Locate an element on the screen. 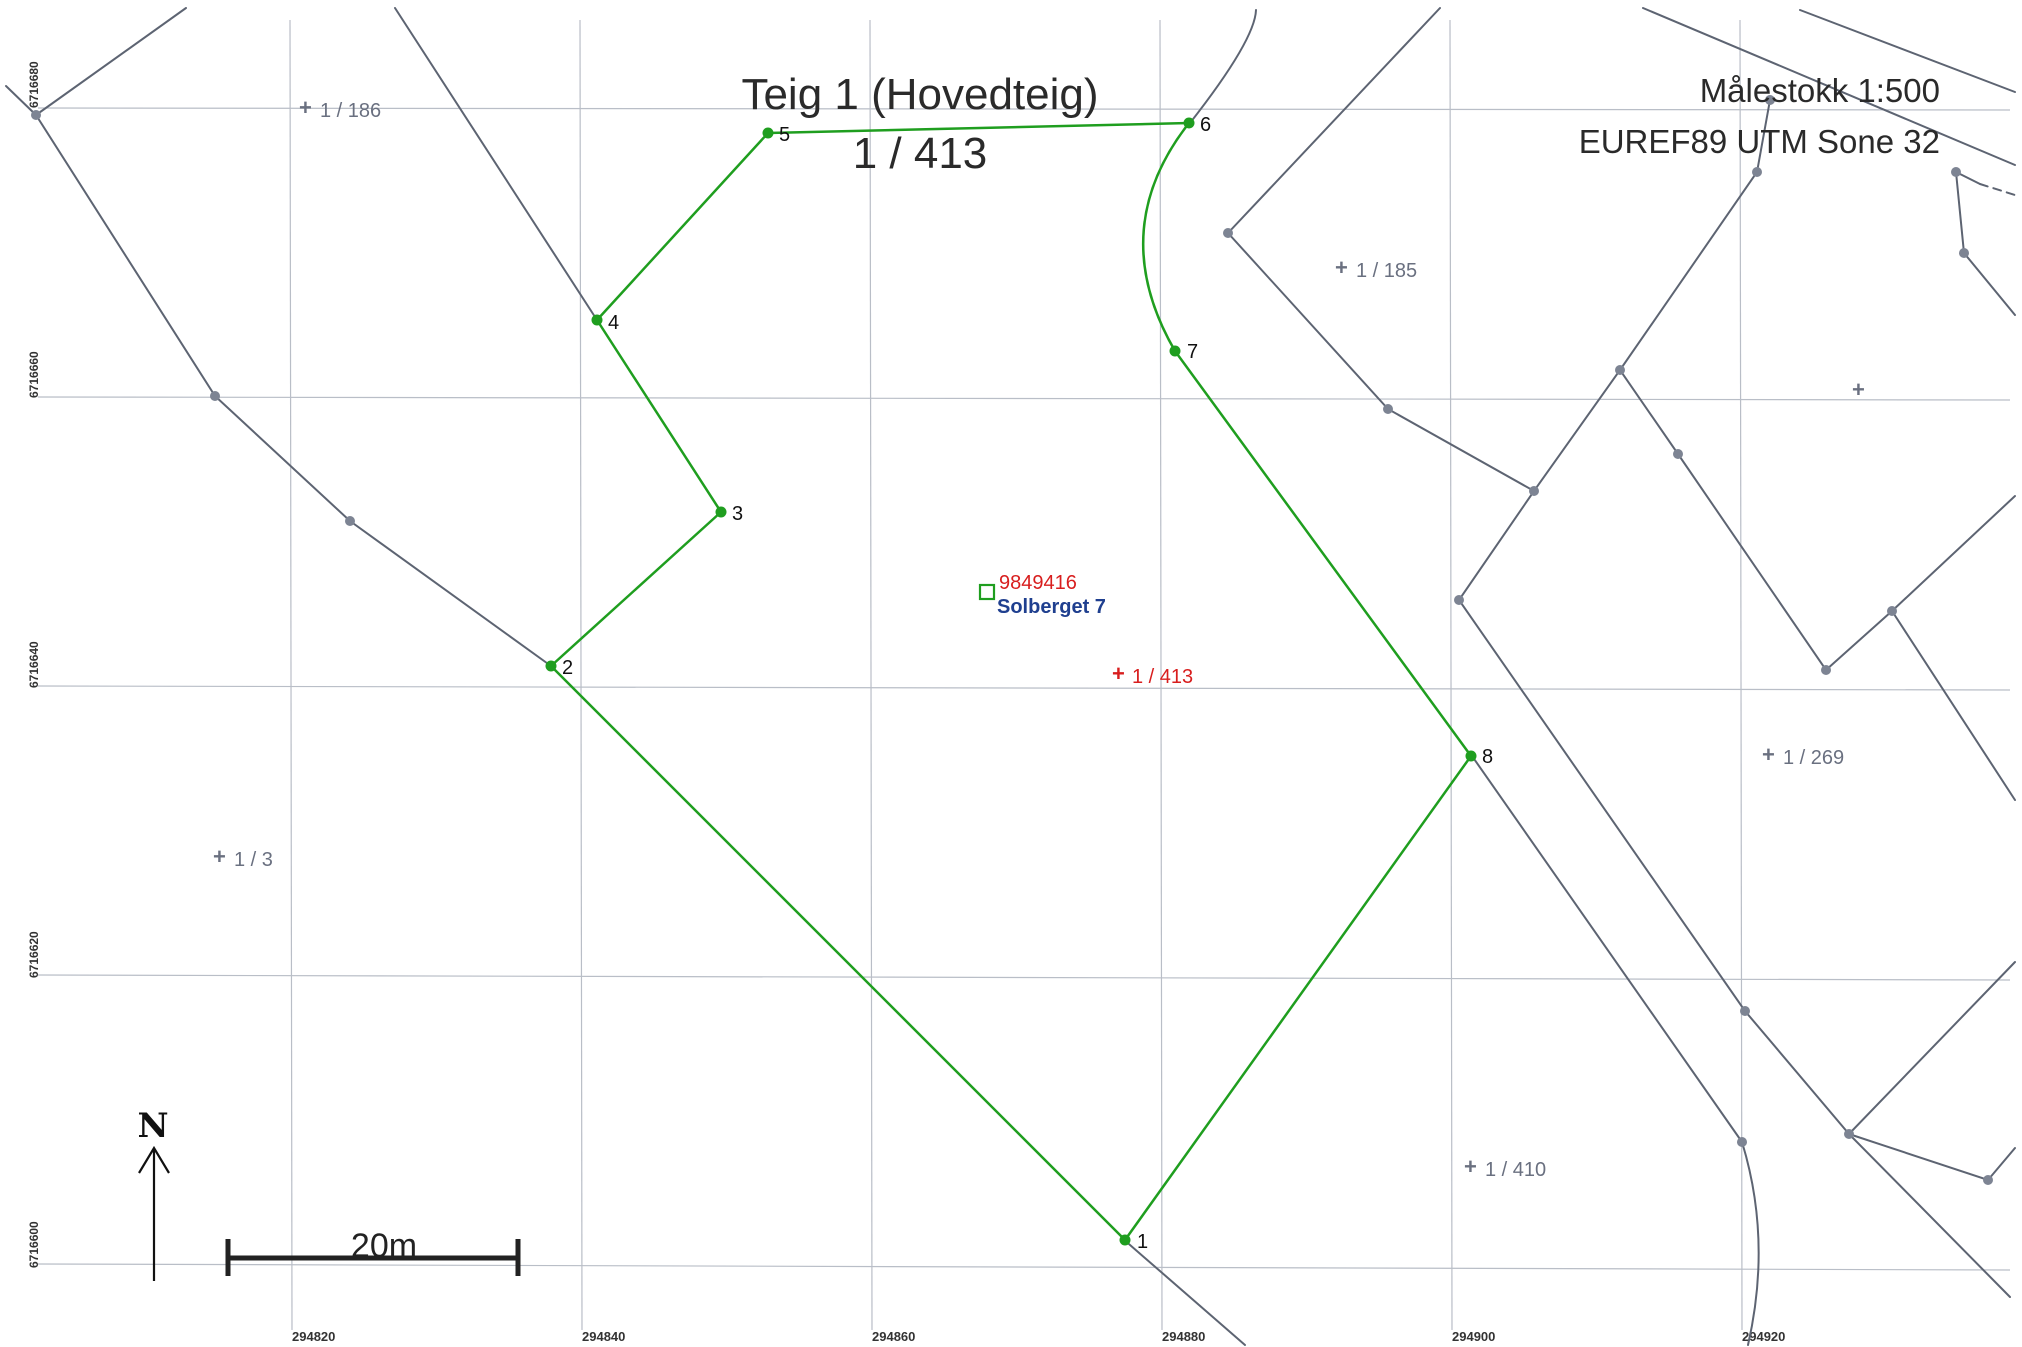 The image size is (2022, 1347). neighbor-parcel-unlabeled: + is located at coordinates (1858, 389).